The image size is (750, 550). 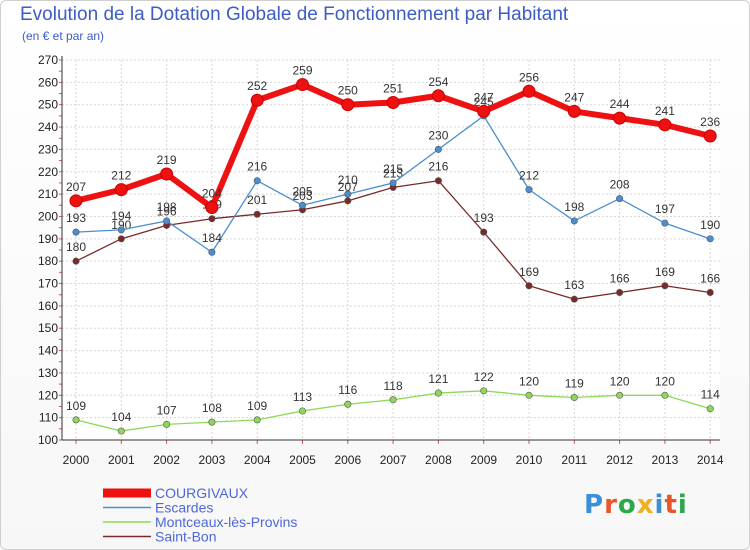 I want to click on data-label-montceaux-les-provins: 122, so click(x=484, y=377).